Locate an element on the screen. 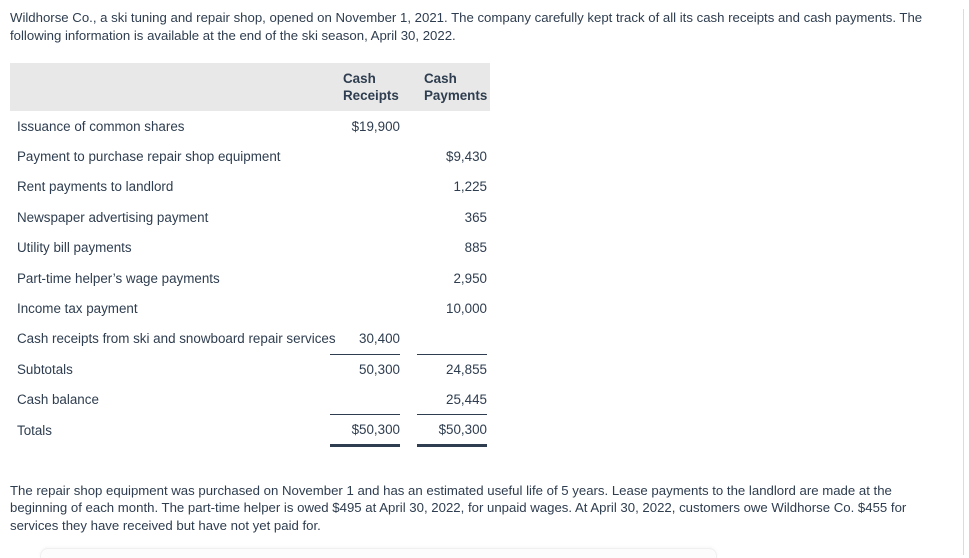 Image resolution: width=969 pixels, height=558 pixels. row-label: Subtotals is located at coordinates (45, 369).